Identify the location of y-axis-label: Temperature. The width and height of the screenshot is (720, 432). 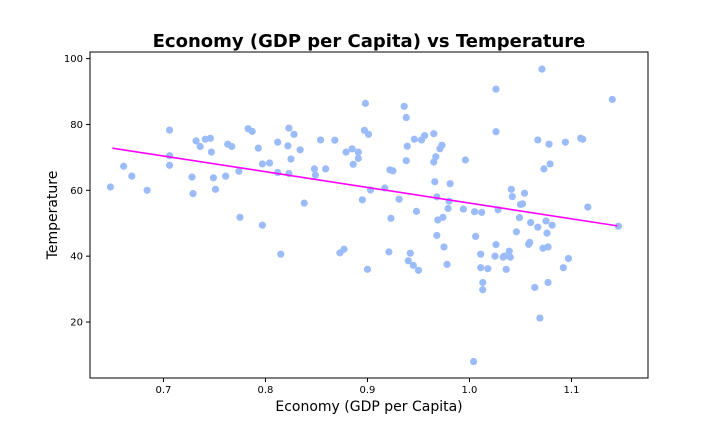
(53, 216).